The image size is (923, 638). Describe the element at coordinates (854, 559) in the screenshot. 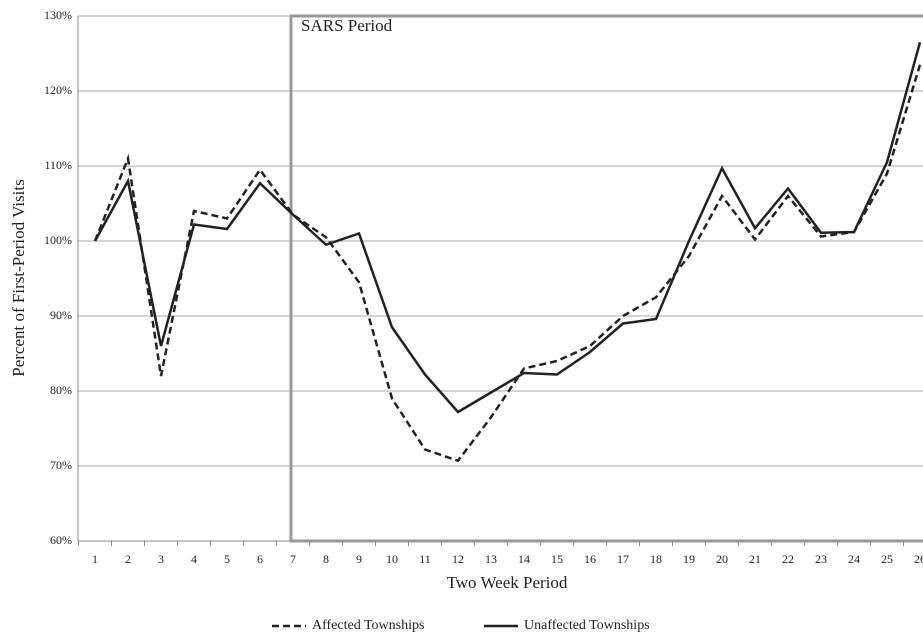

I see `x-tick-label: 24` at that location.